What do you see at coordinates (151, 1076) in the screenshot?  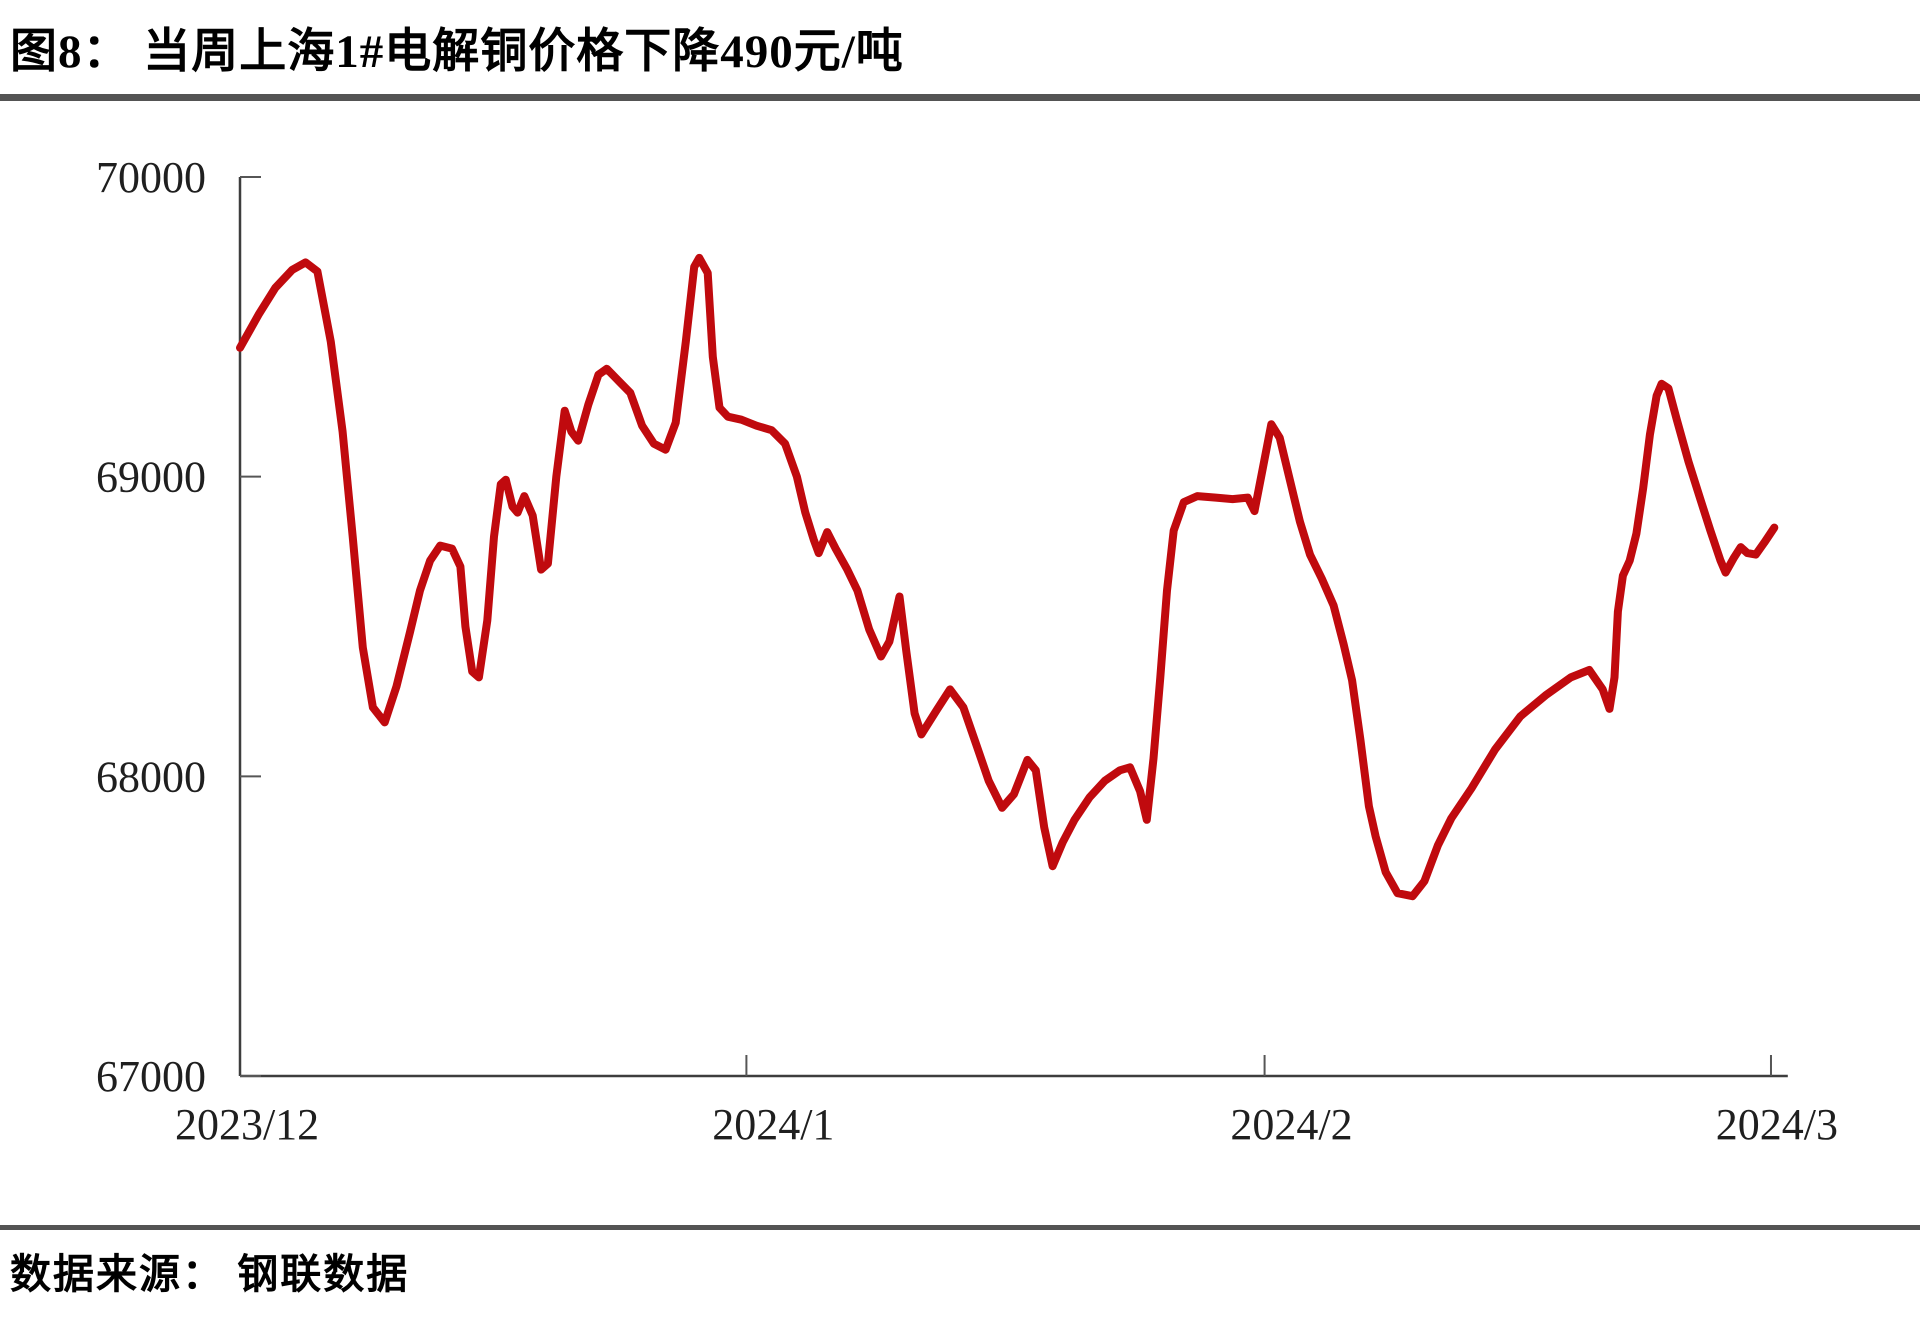 I see `y-tick-label: 67000` at bounding box center [151, 1076].